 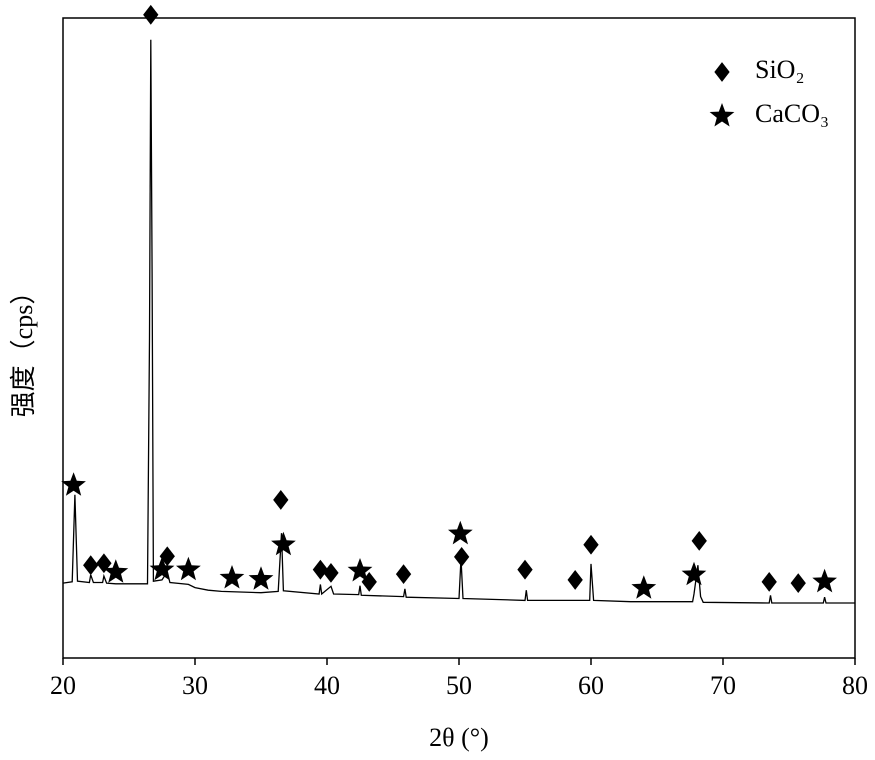 What do you see at coordinates (792, 113) in the screenshot?
I see `legend-label: CaCO₃` at bounding box center [792, 113].